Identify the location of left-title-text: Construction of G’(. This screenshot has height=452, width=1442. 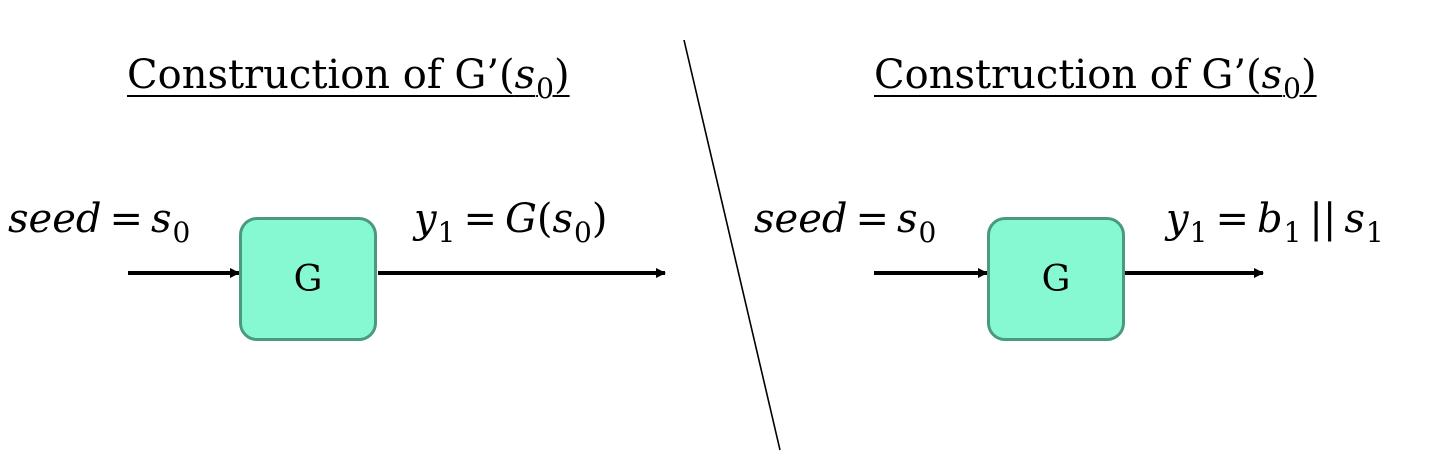
(321, 75).